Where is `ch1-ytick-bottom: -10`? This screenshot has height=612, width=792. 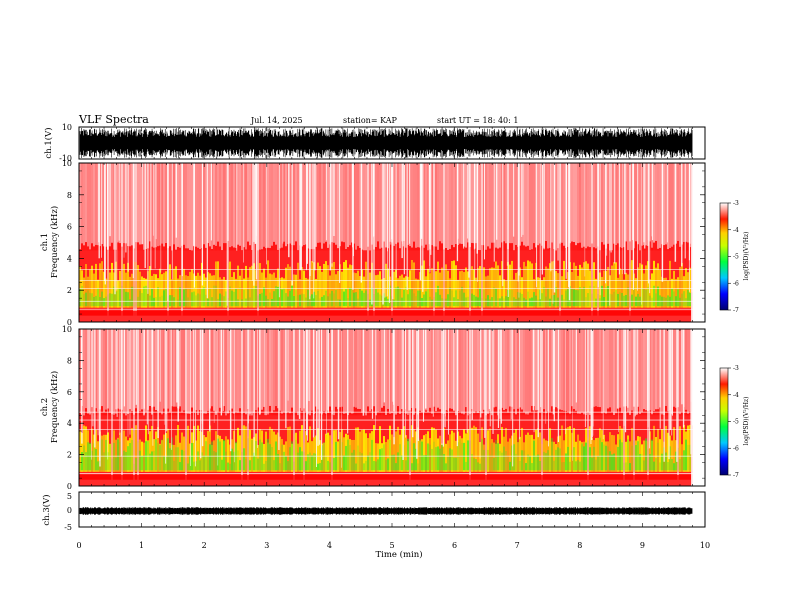
ch1-ytick-bottom: -10 is located at coordinates (65, 158).